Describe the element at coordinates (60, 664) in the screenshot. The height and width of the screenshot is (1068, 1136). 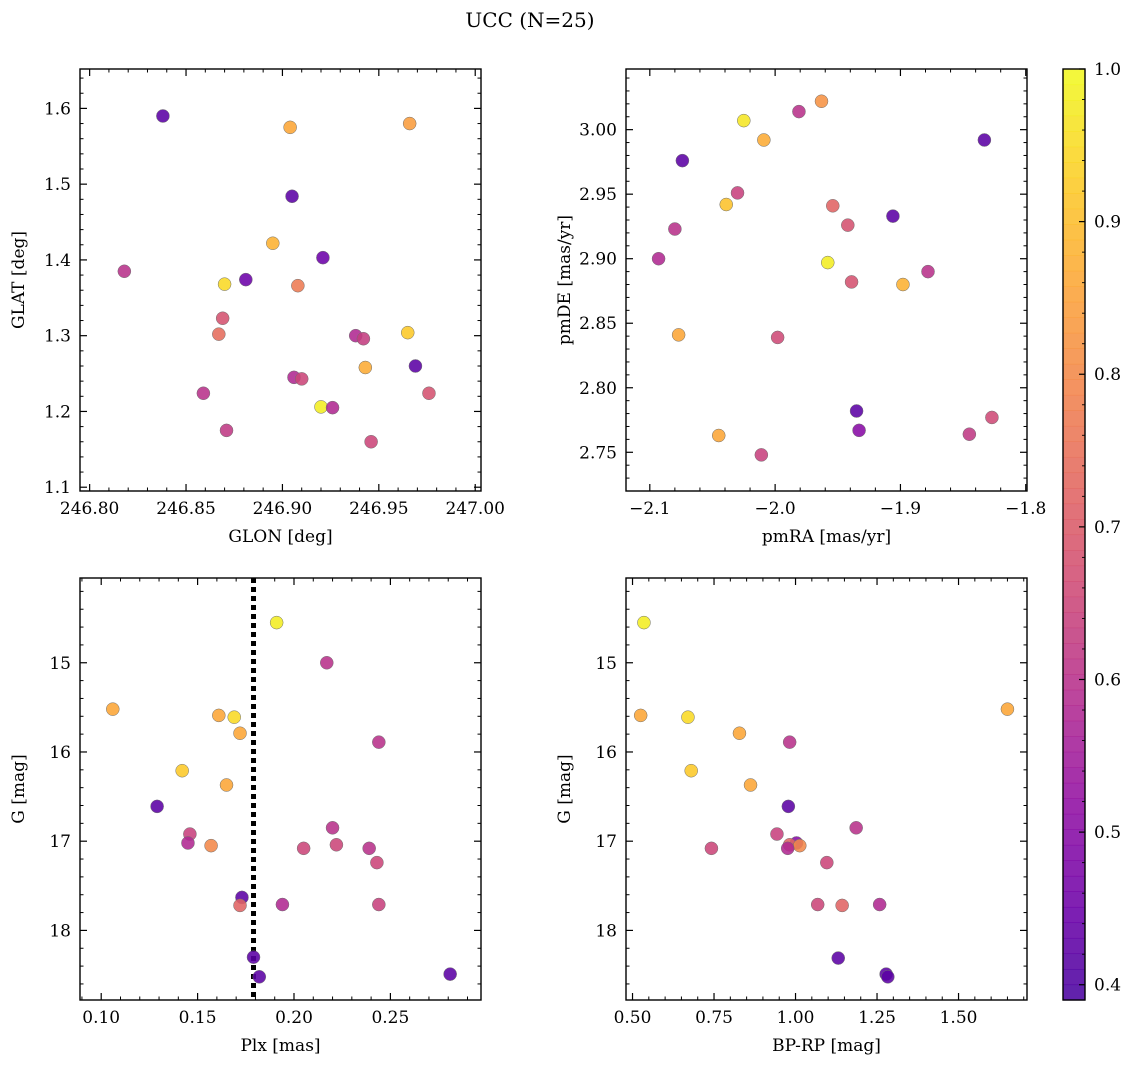
I see `y-tick-label: 15` at that location.